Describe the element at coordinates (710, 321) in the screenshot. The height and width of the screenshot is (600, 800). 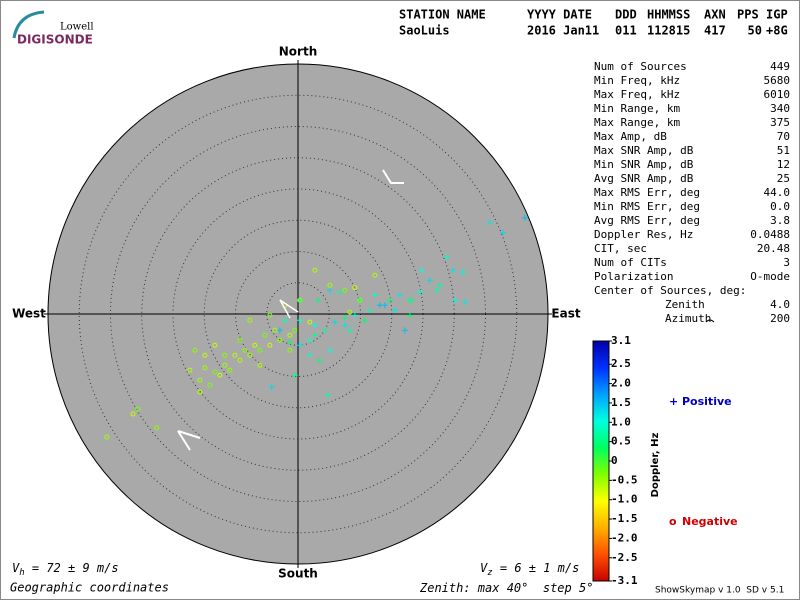
I see `azimuth-icon` at that location.